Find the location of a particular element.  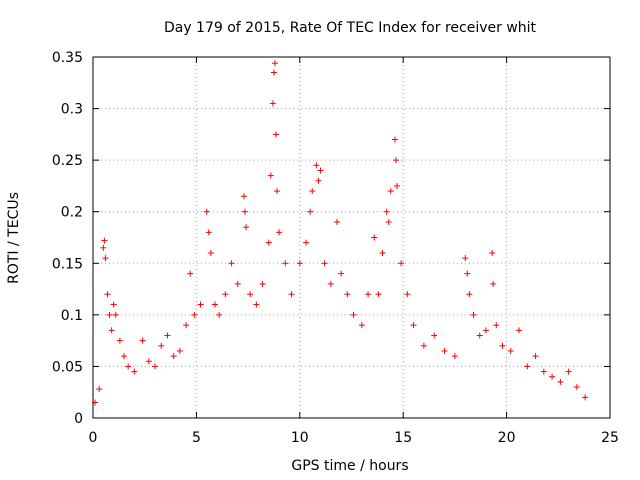

y-tick-label: 0.05 is located at coordinates (67, 367).